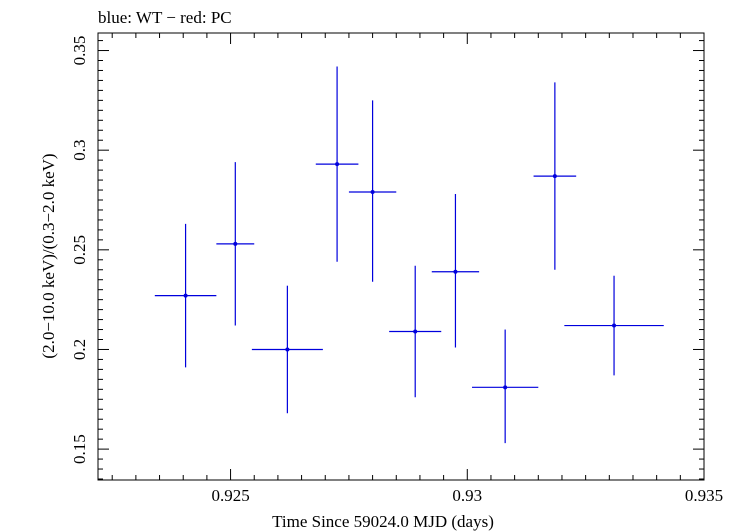  What do you see at coordinates (79, 250) in the screenshot?
I see `y-tick-label: 0.25` at bounding box center [79, 250].